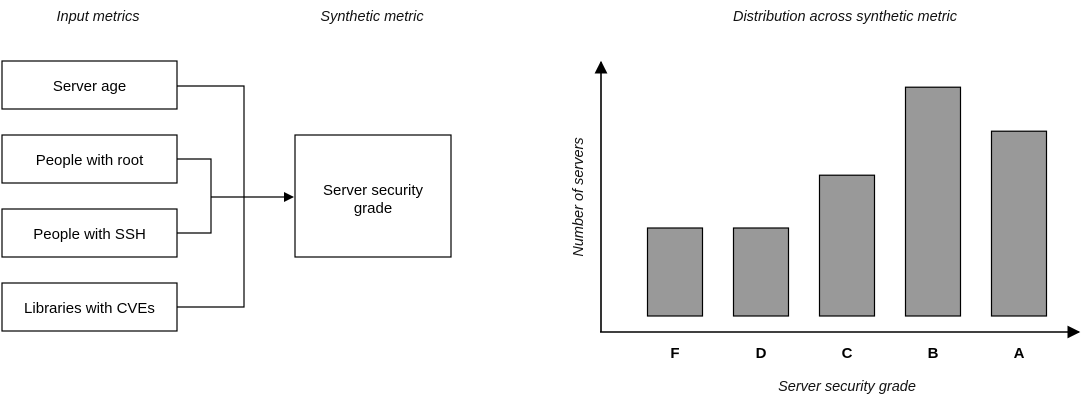 This screenshot has width=1081, height=401. What do you see at coordinates (675, 272) in the screenshot?
I see `bar-f` at bounding box center [675, 272].